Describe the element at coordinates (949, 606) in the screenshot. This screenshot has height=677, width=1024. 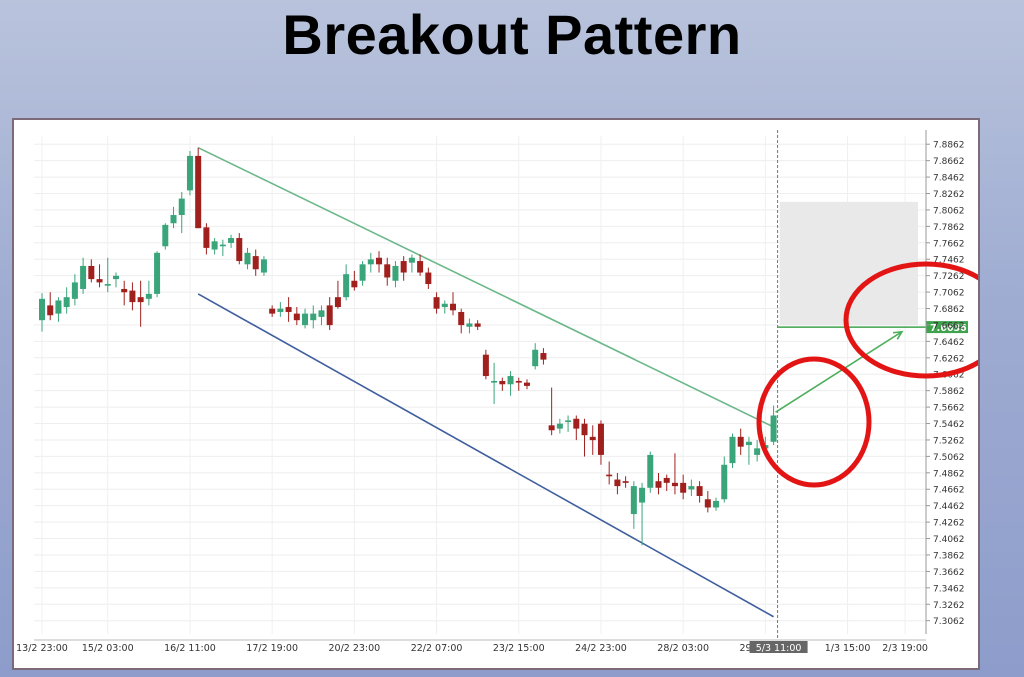
I see `y-tick-label: 7.3262` at that location.